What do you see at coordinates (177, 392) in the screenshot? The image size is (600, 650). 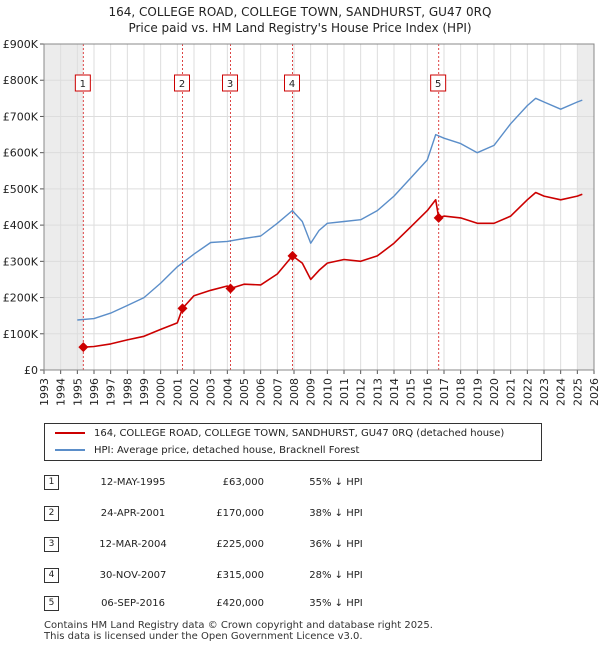 I see `x-tick-label: 2001` at bounding box center [177, 392].